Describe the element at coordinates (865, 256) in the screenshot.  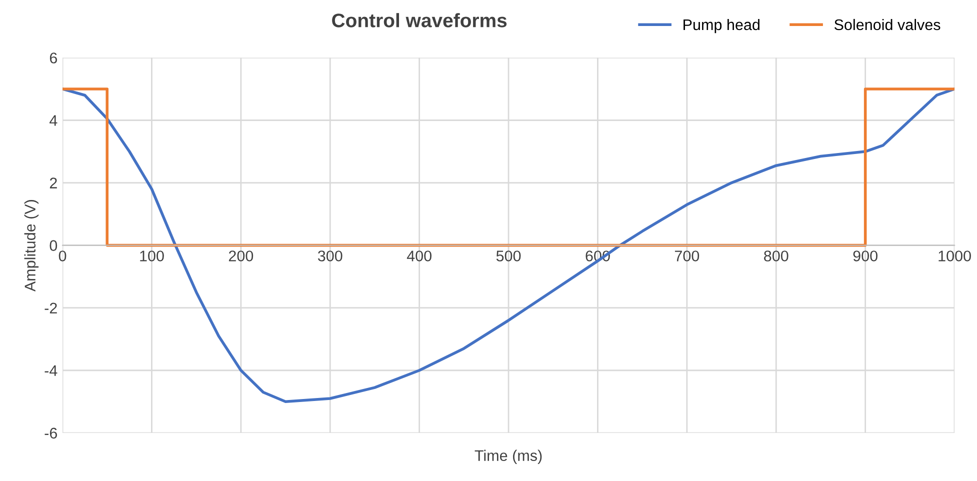
I see `x-tick-label: 900` at that location.